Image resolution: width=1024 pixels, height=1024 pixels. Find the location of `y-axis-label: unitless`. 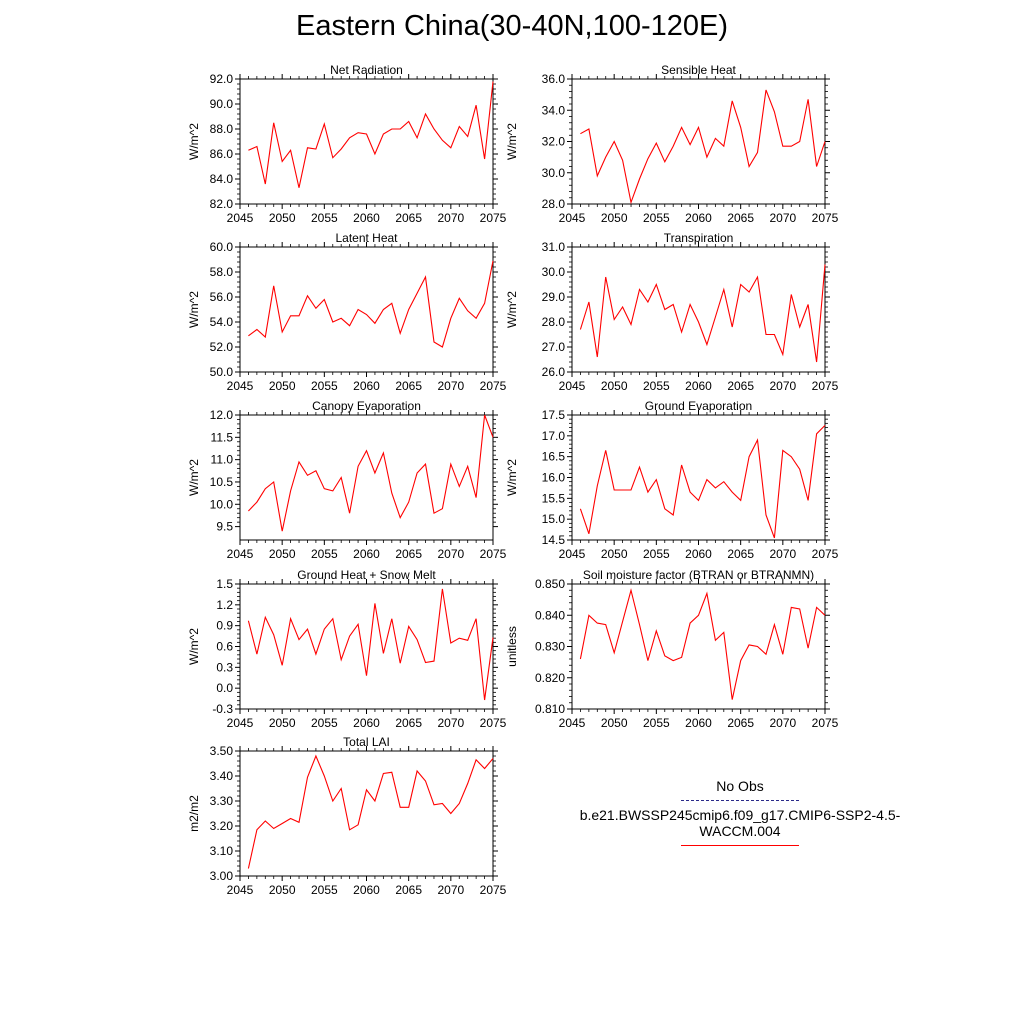

y-axis-label: unitless is located at coordinates (512, 646).